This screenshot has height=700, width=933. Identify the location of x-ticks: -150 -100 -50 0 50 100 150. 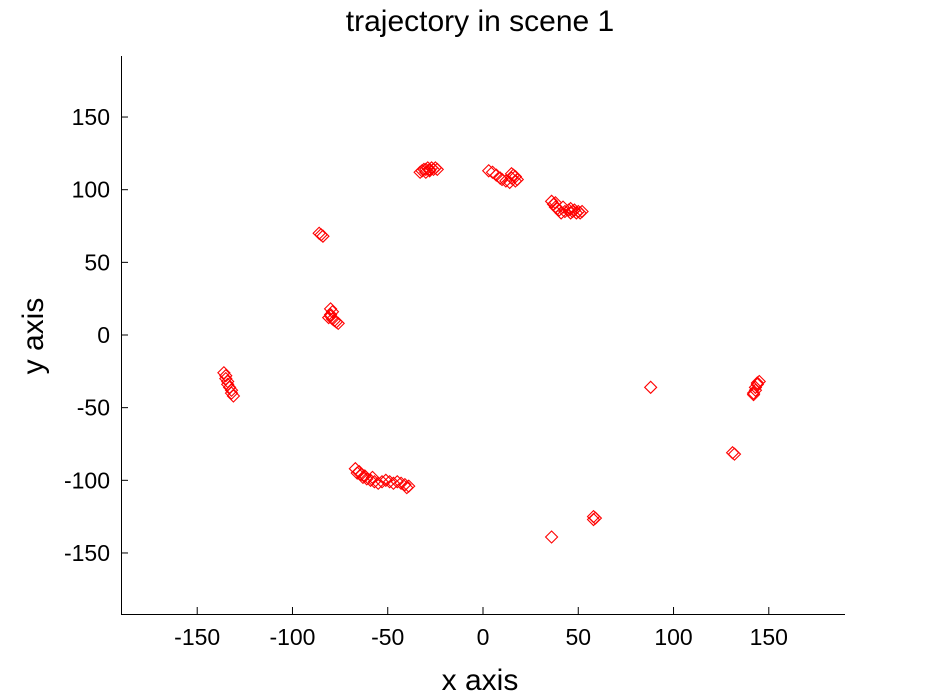
(481, 628).